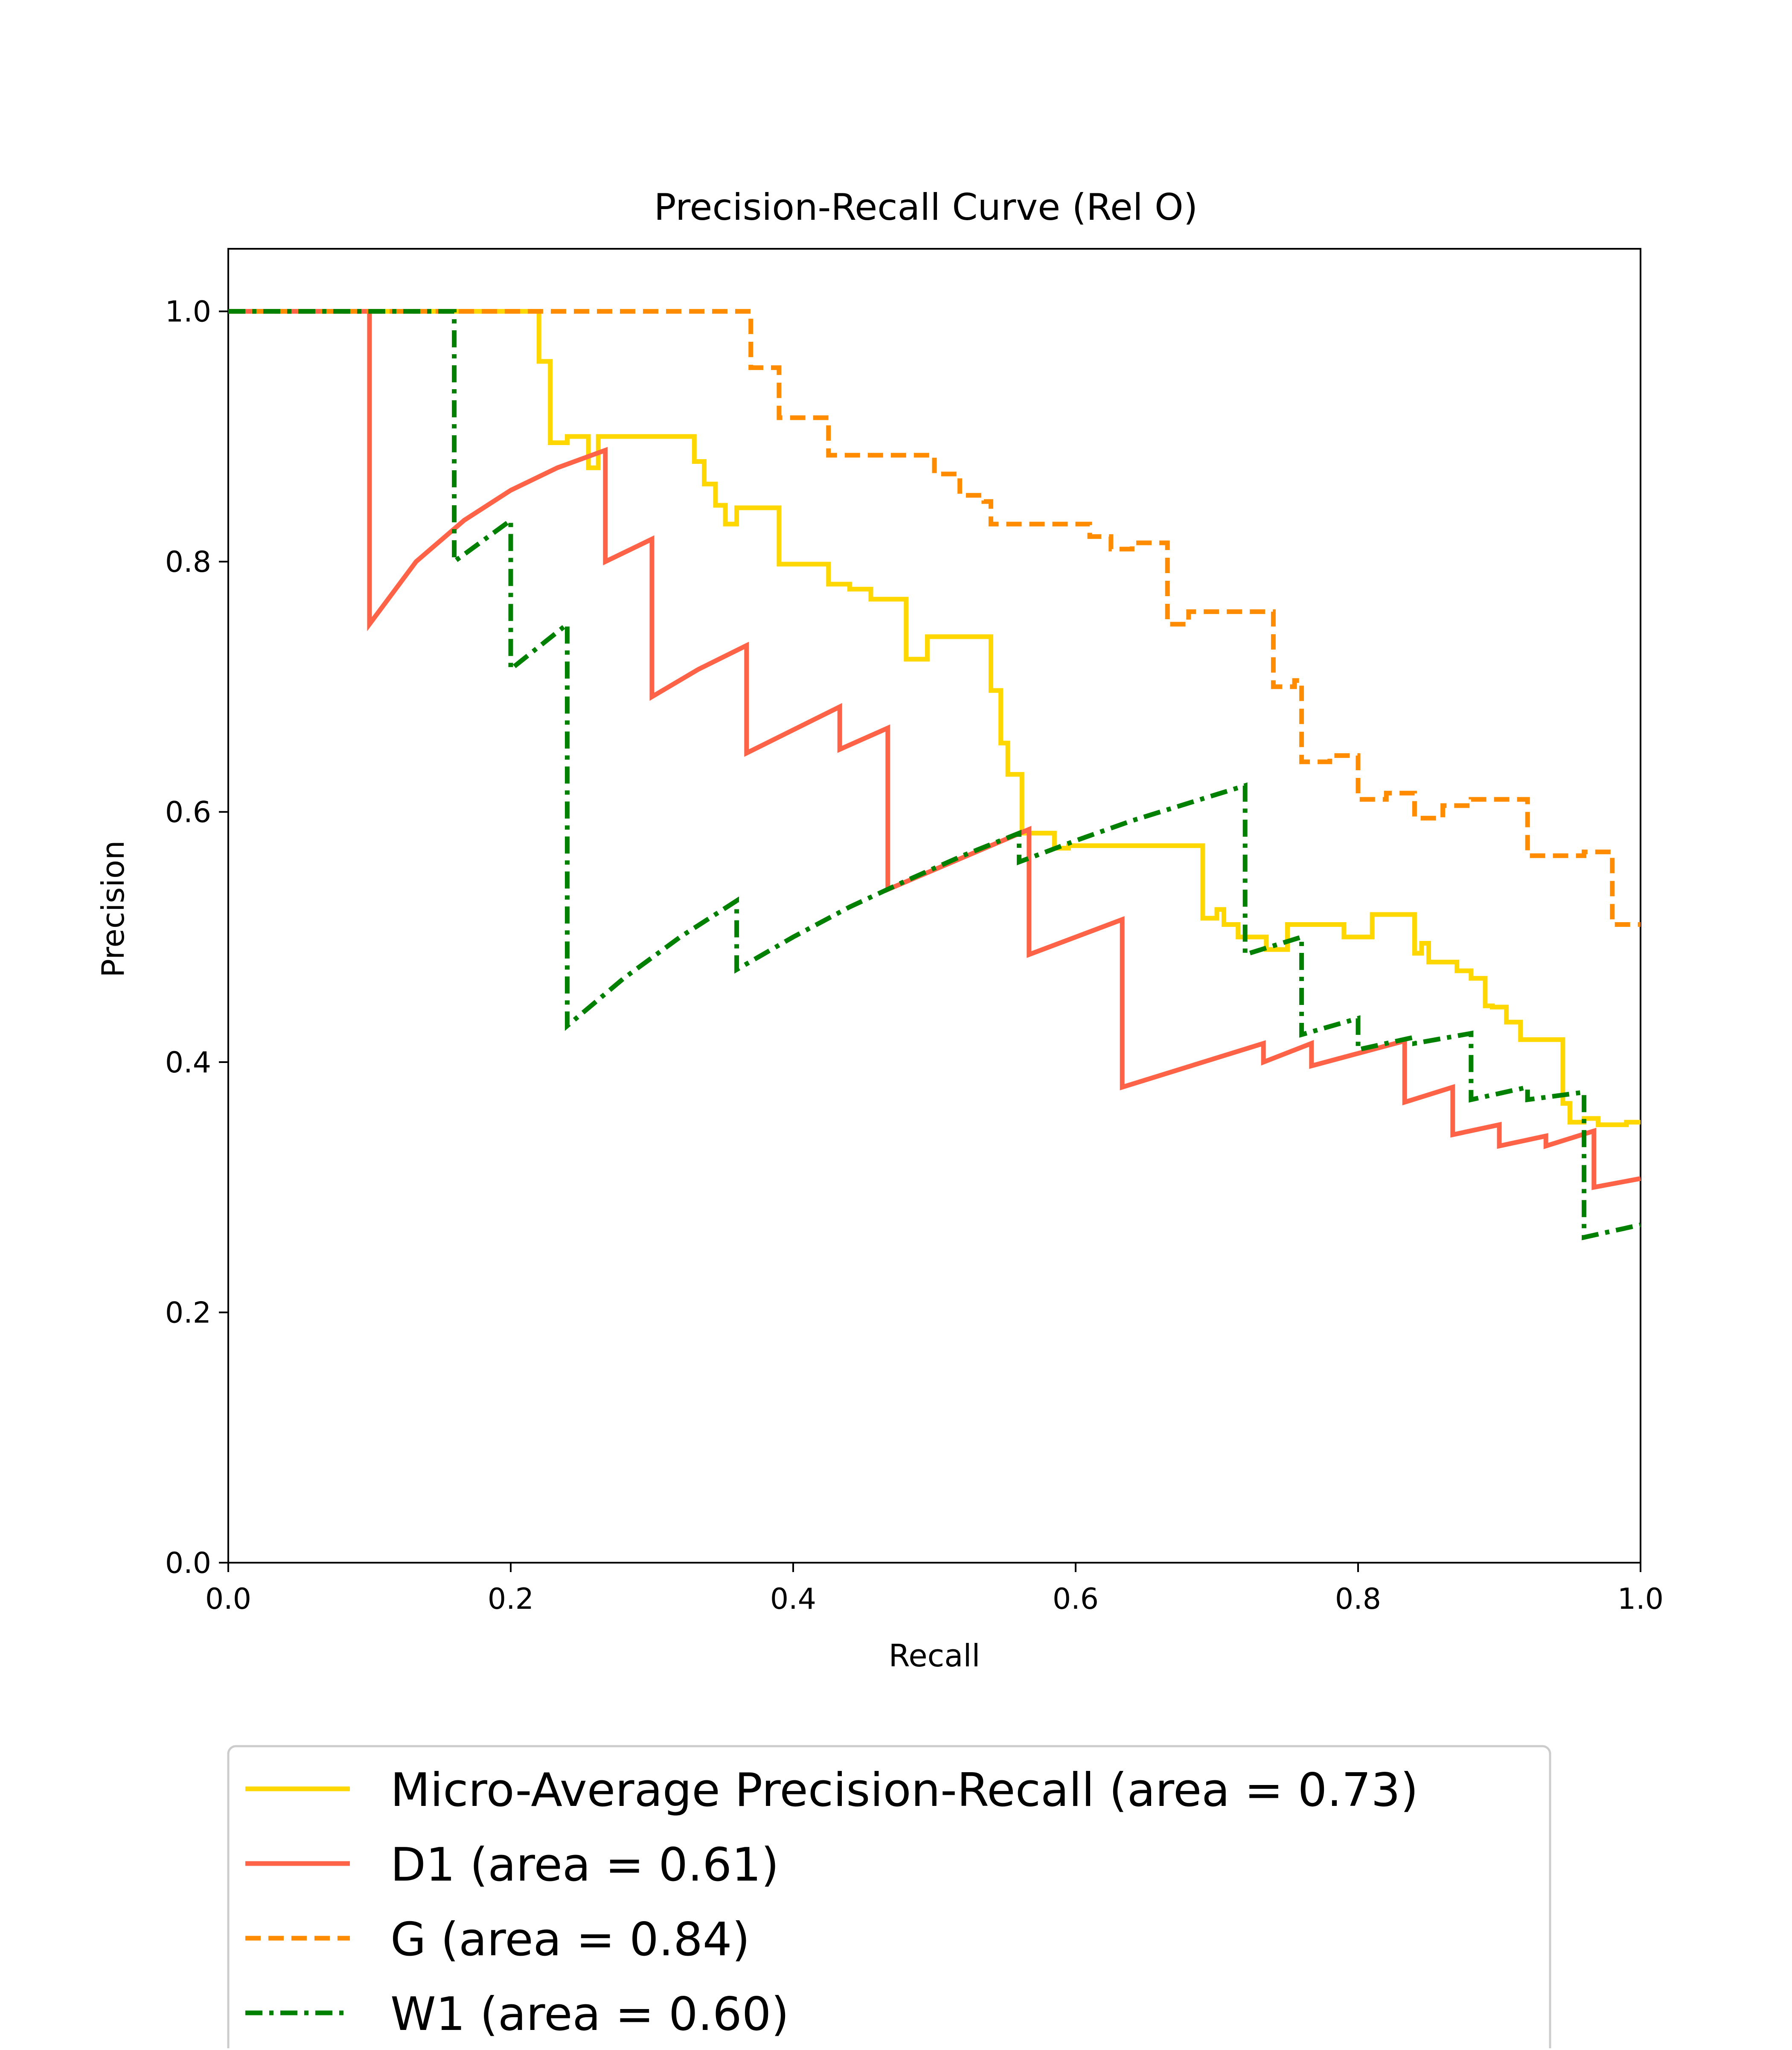 The image size is (1792, 2050). What do you see at coordinates (1358, 1599) in the screenshot?
I see `x-tick-label: 0.8` at bounding box center [1358, 1599].